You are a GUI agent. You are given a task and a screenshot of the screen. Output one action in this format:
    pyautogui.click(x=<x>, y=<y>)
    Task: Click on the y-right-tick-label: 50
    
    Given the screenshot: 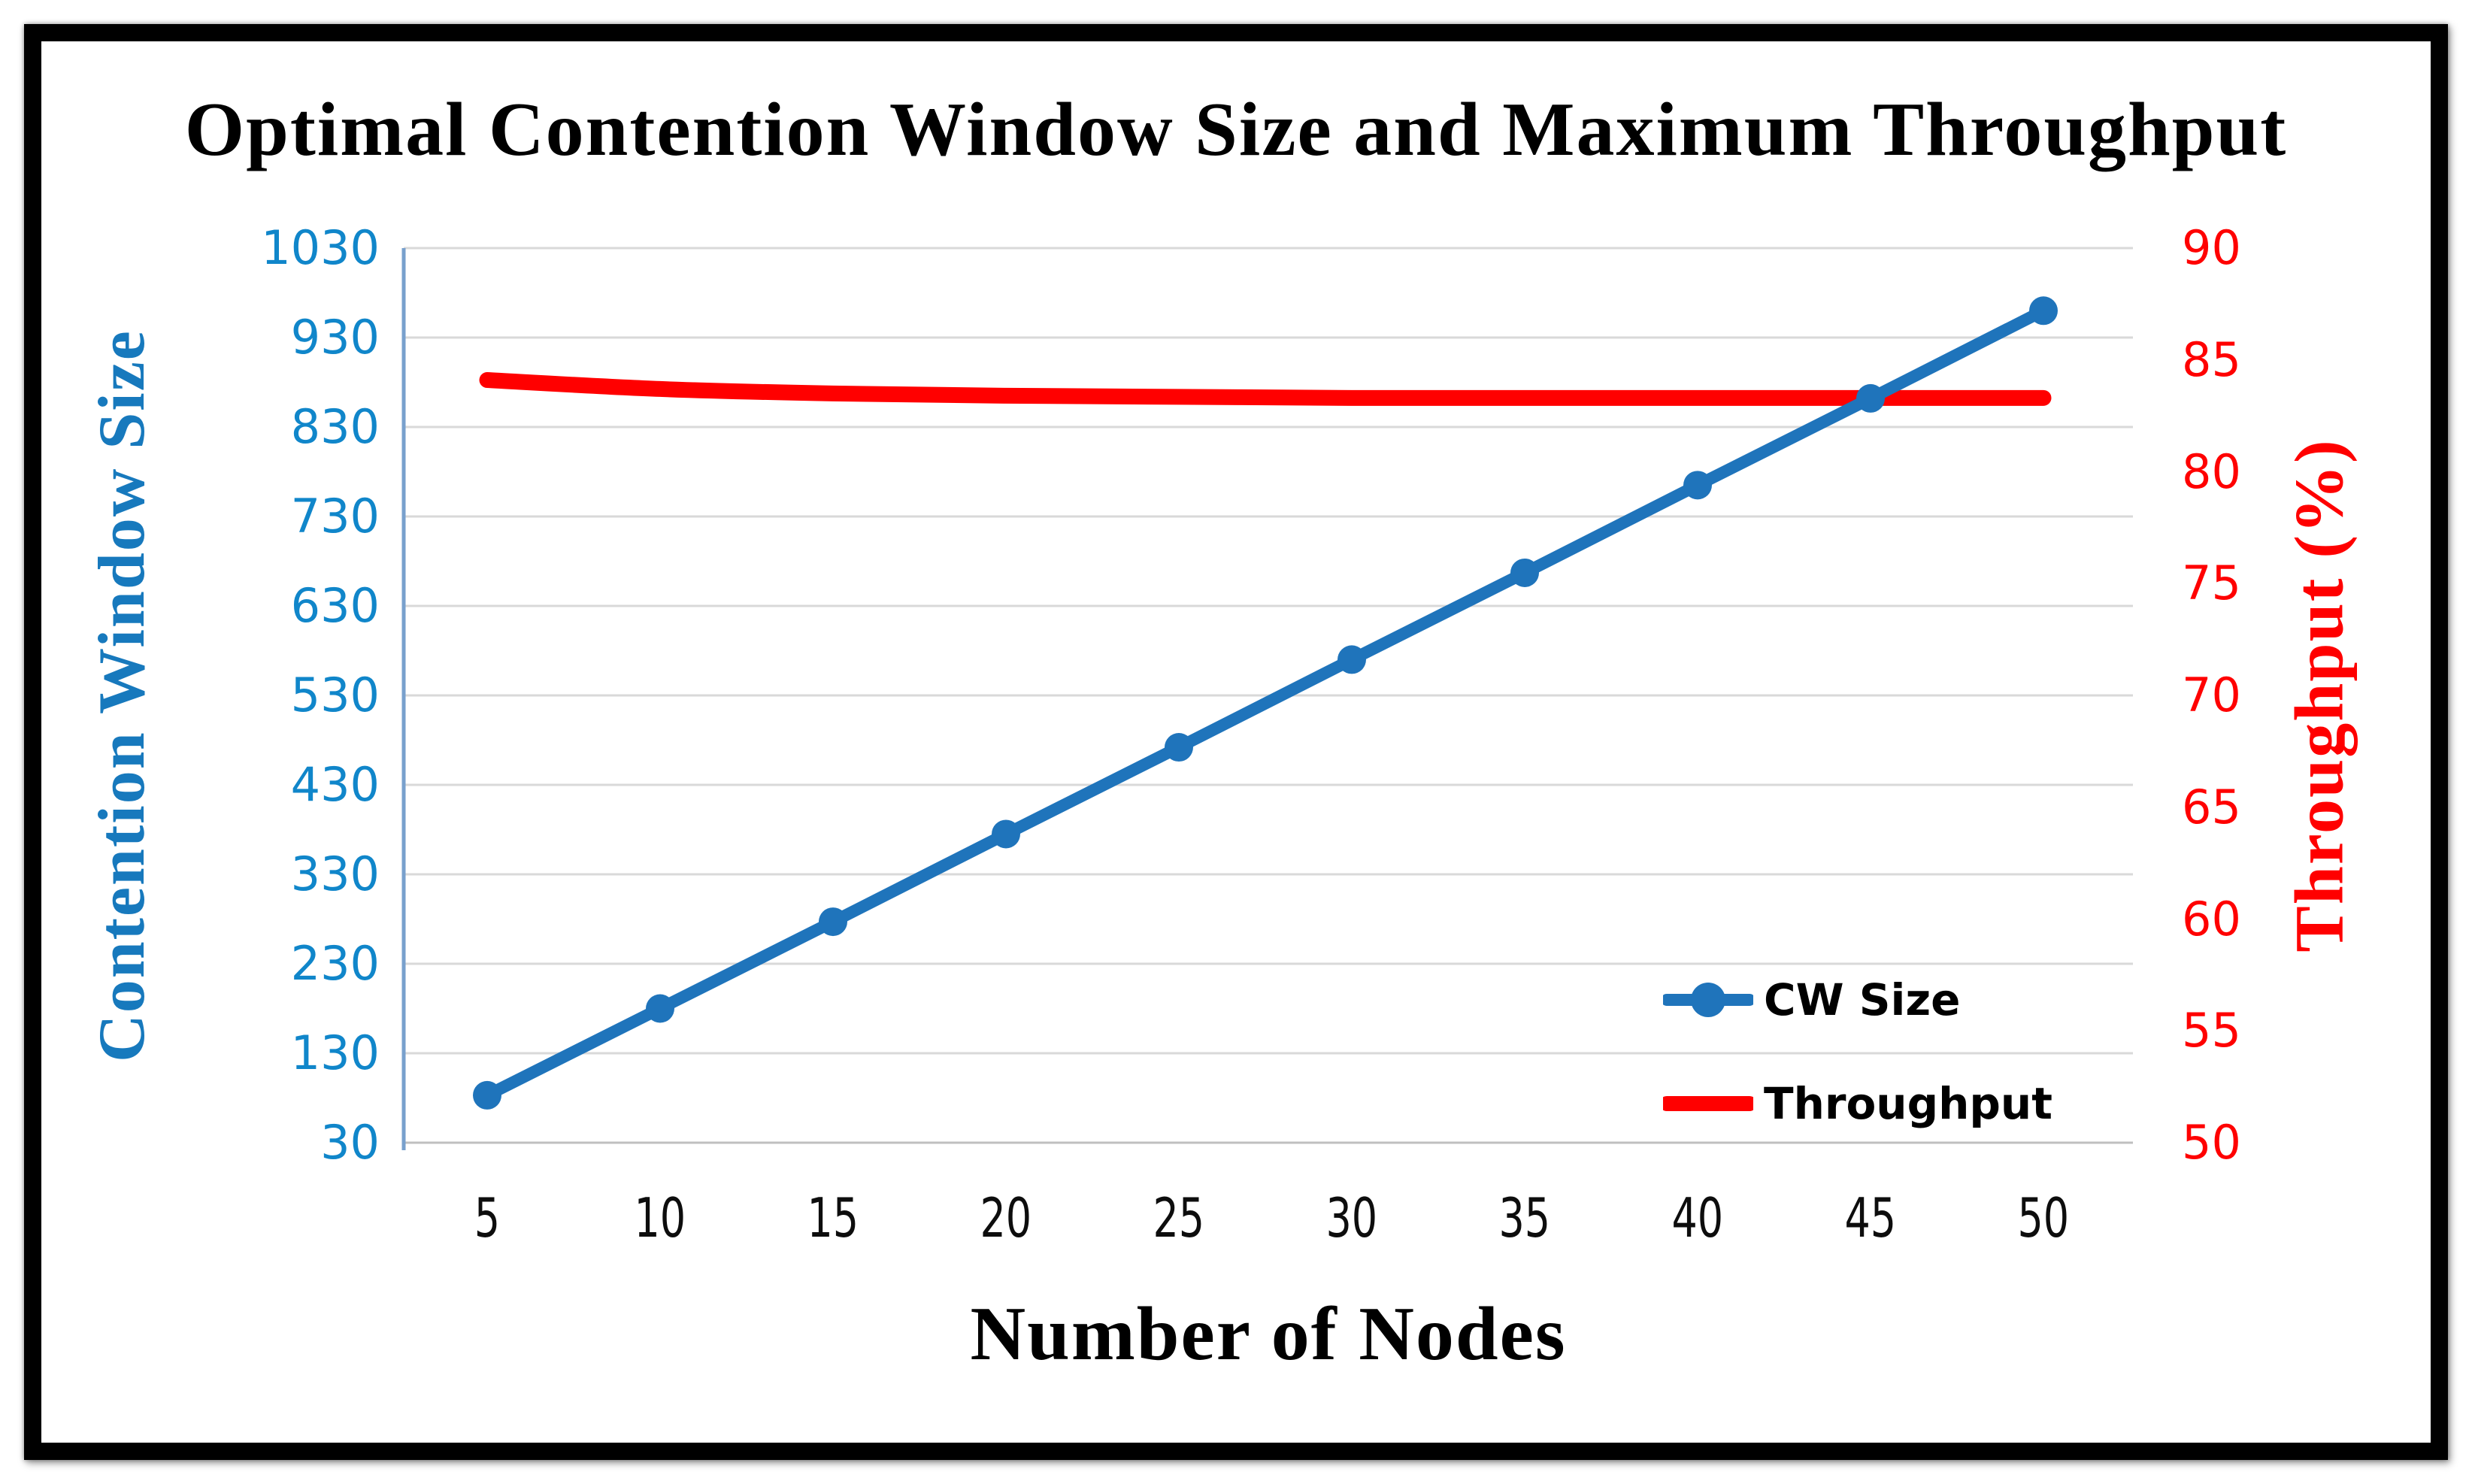 What is the action you would take?
    pyautogui.click(x=2211, y=1142)
    